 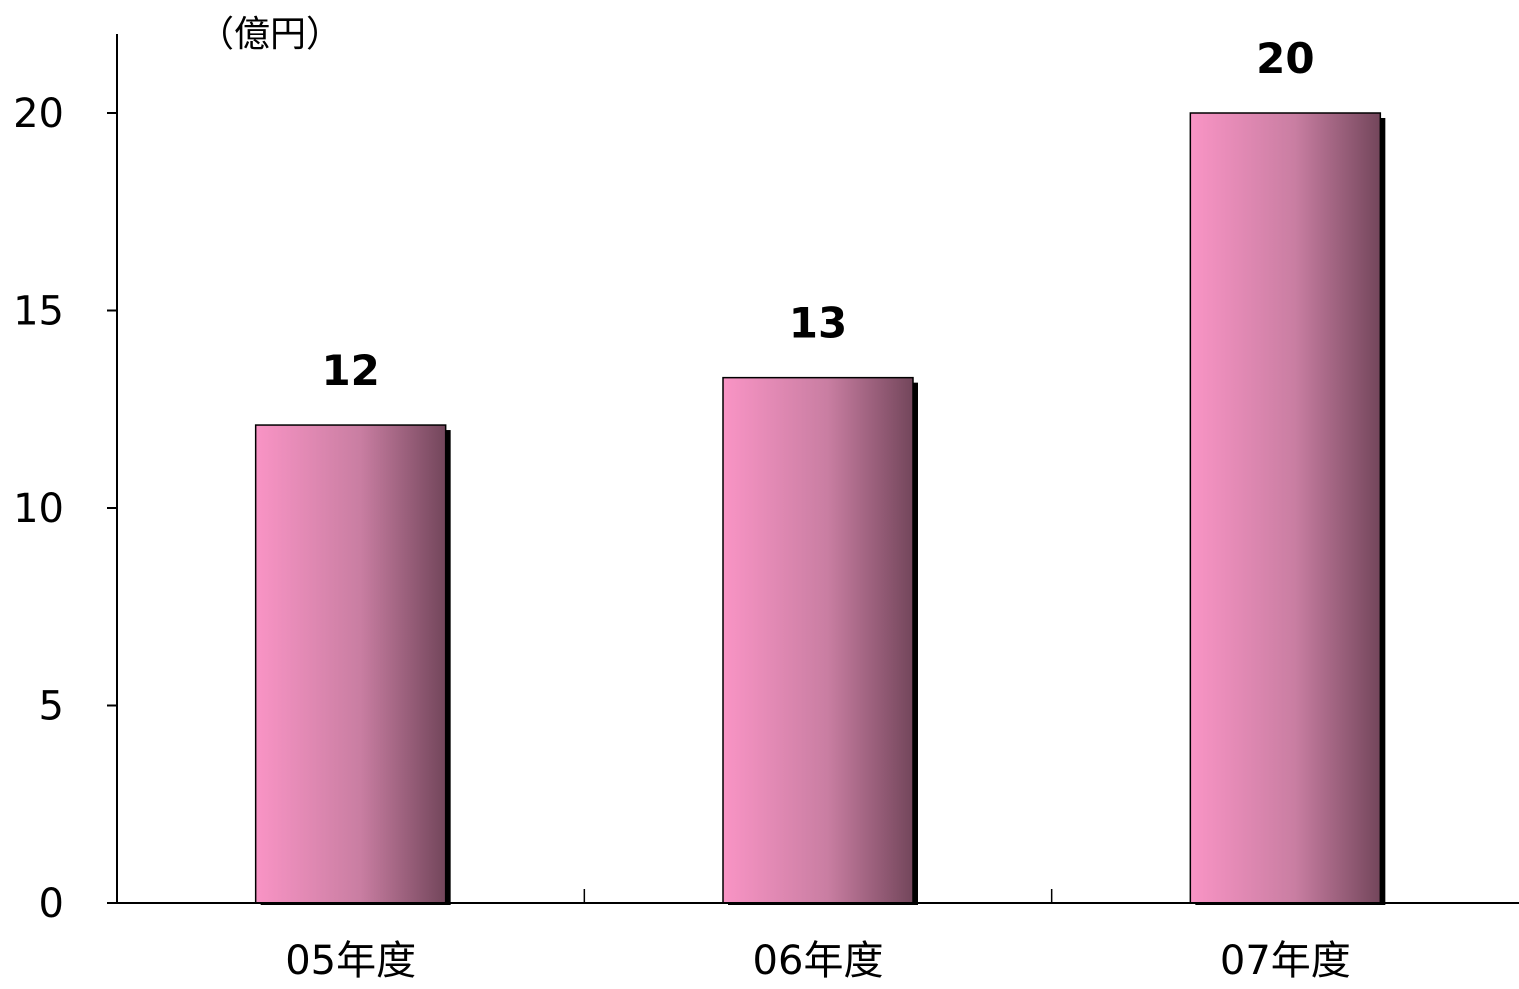 I want to click on x-axis: 05年度 06年度 07年度, so click(x=818, y=936).